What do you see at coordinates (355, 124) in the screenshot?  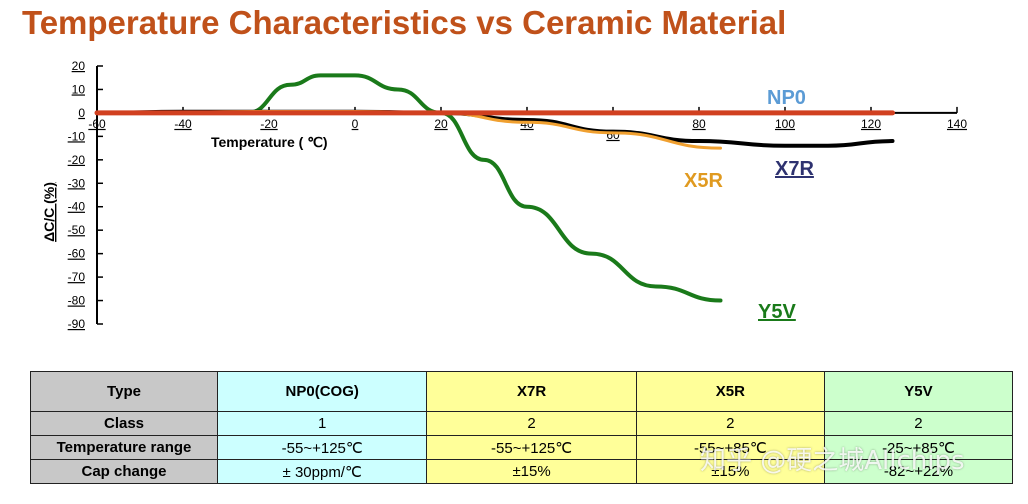 I see `x-tick-label: 0` at bounding box center [355, 124].